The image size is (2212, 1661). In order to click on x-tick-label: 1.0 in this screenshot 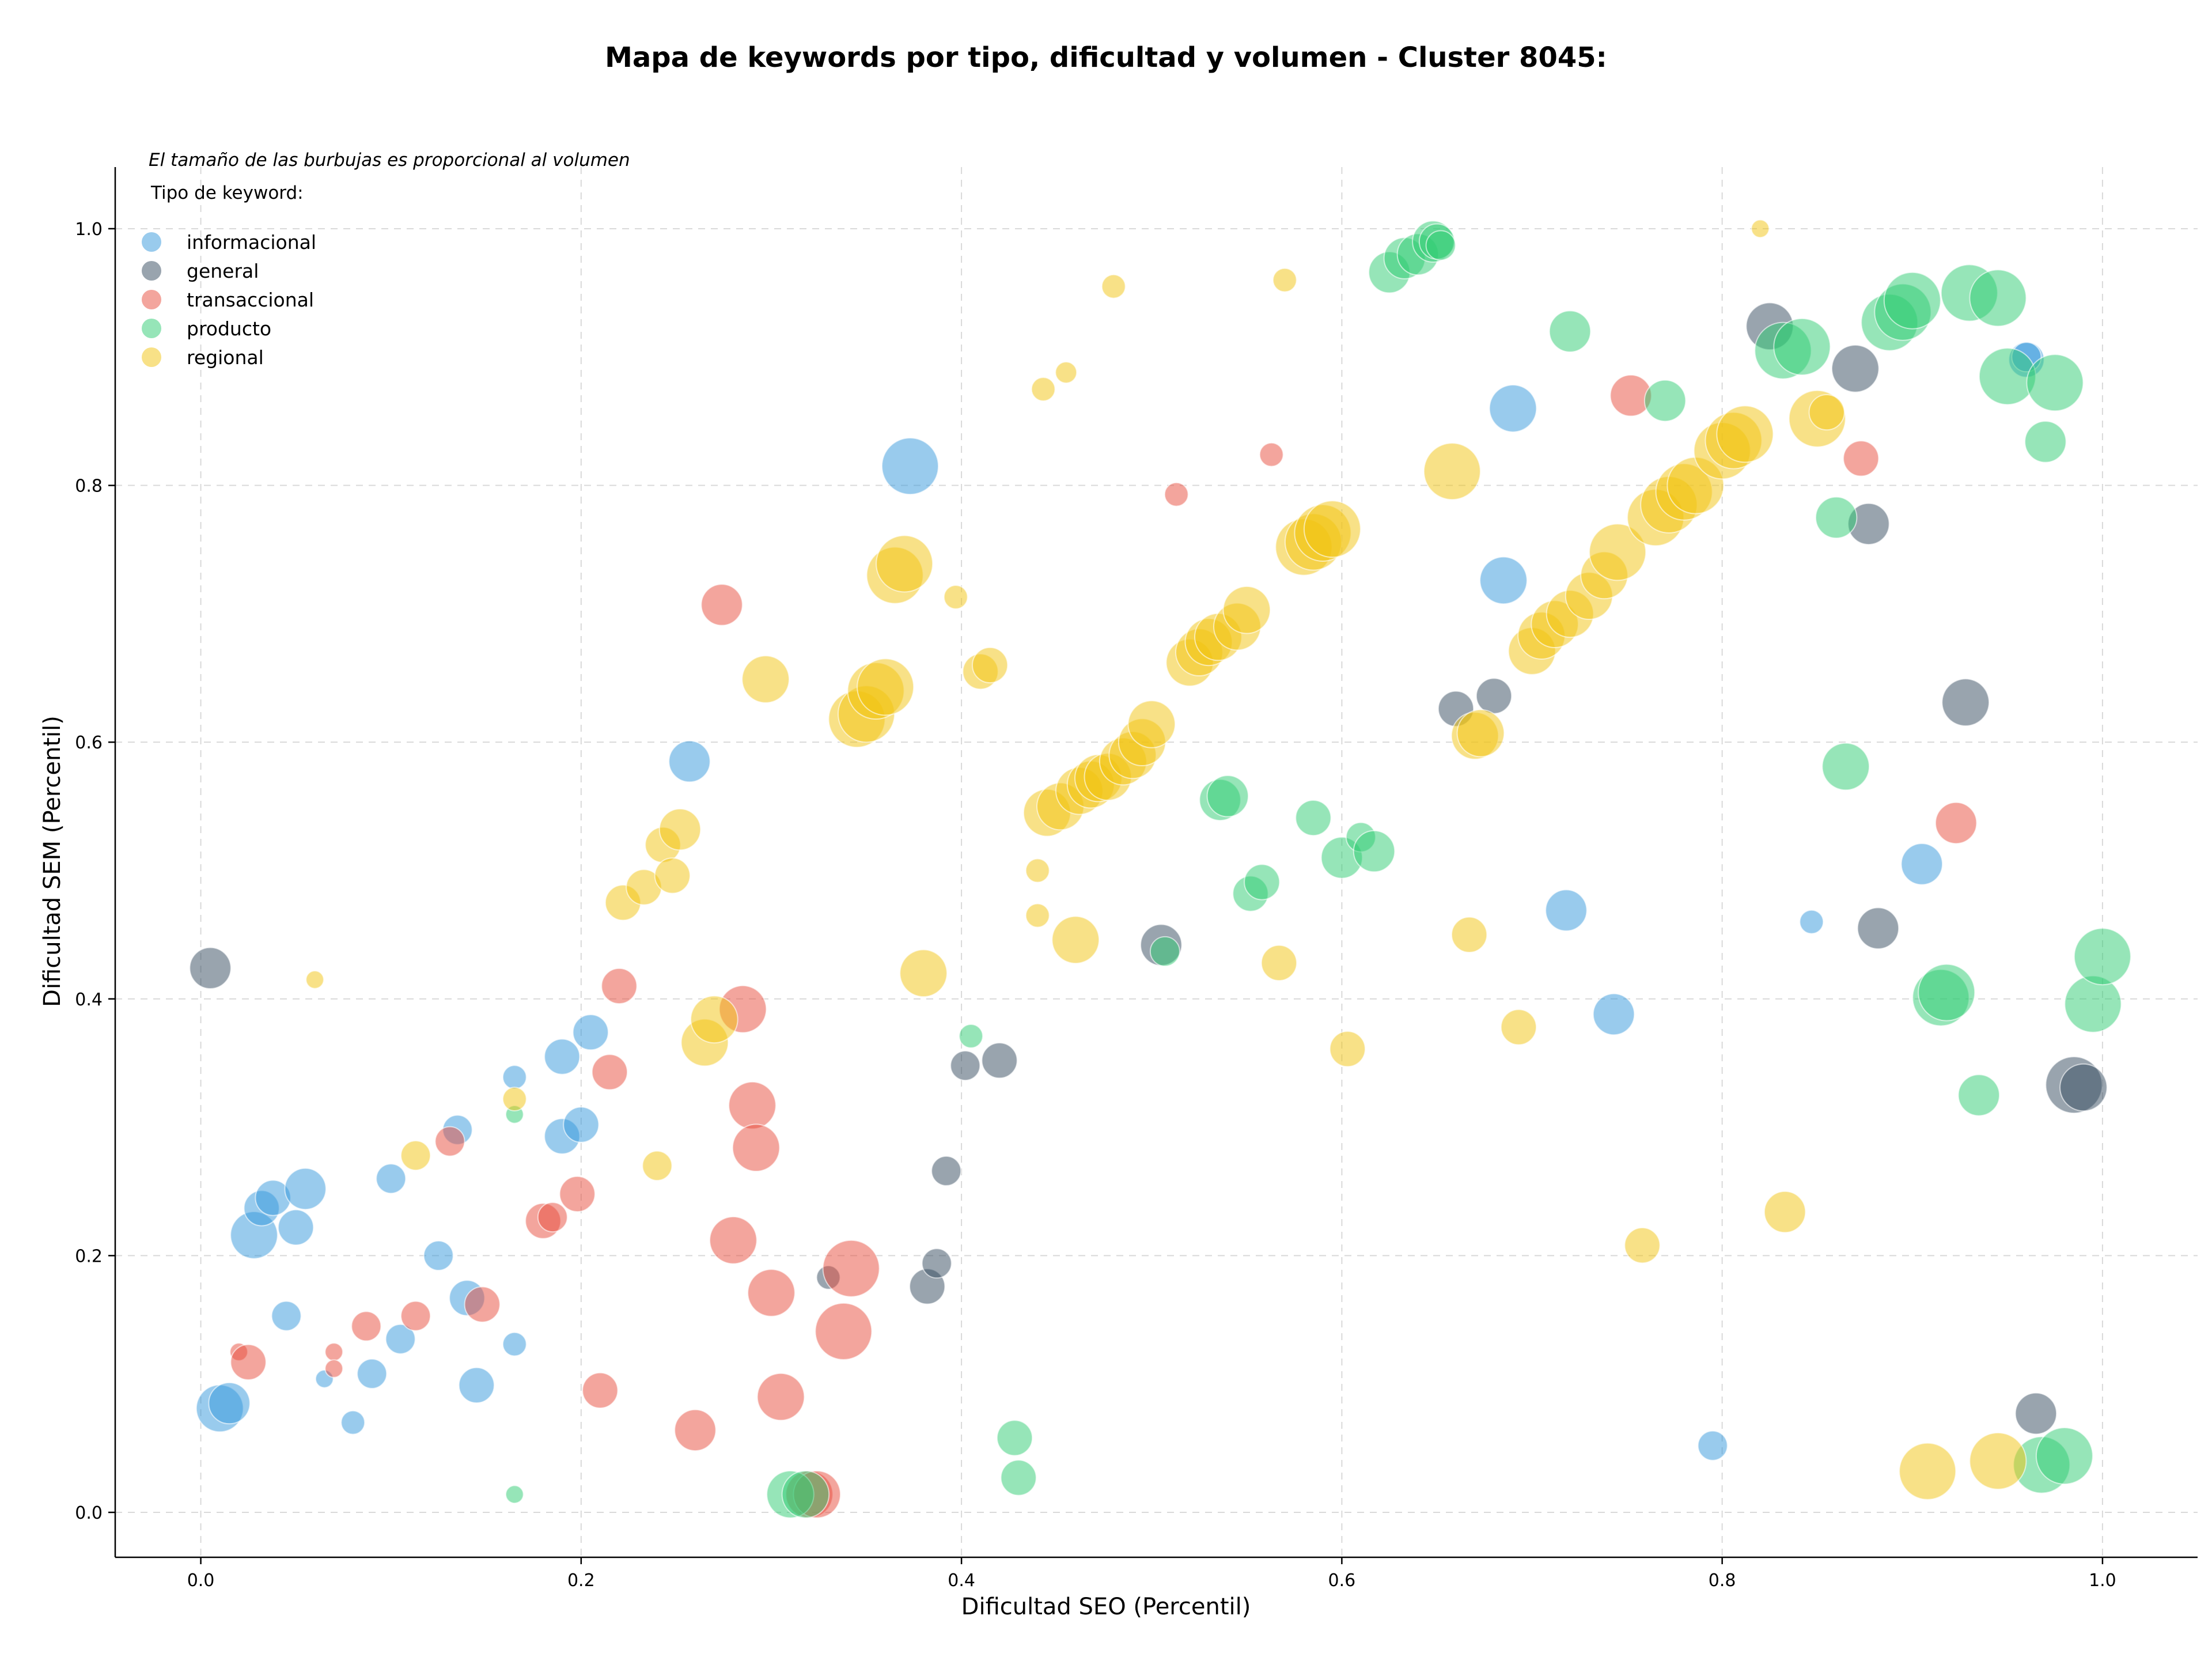, I will do `click(2102, 1581)`.